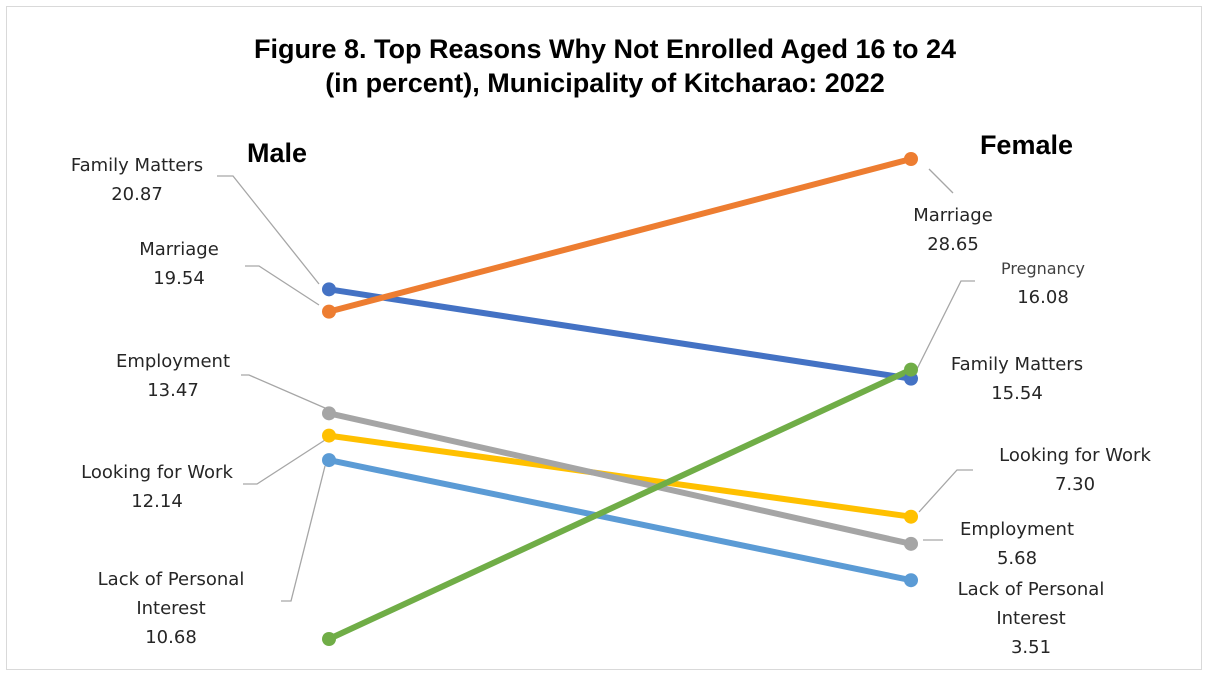  I want to click on data-label-name-lack-of-personal-interest-male: Interest, so click(170, 608).